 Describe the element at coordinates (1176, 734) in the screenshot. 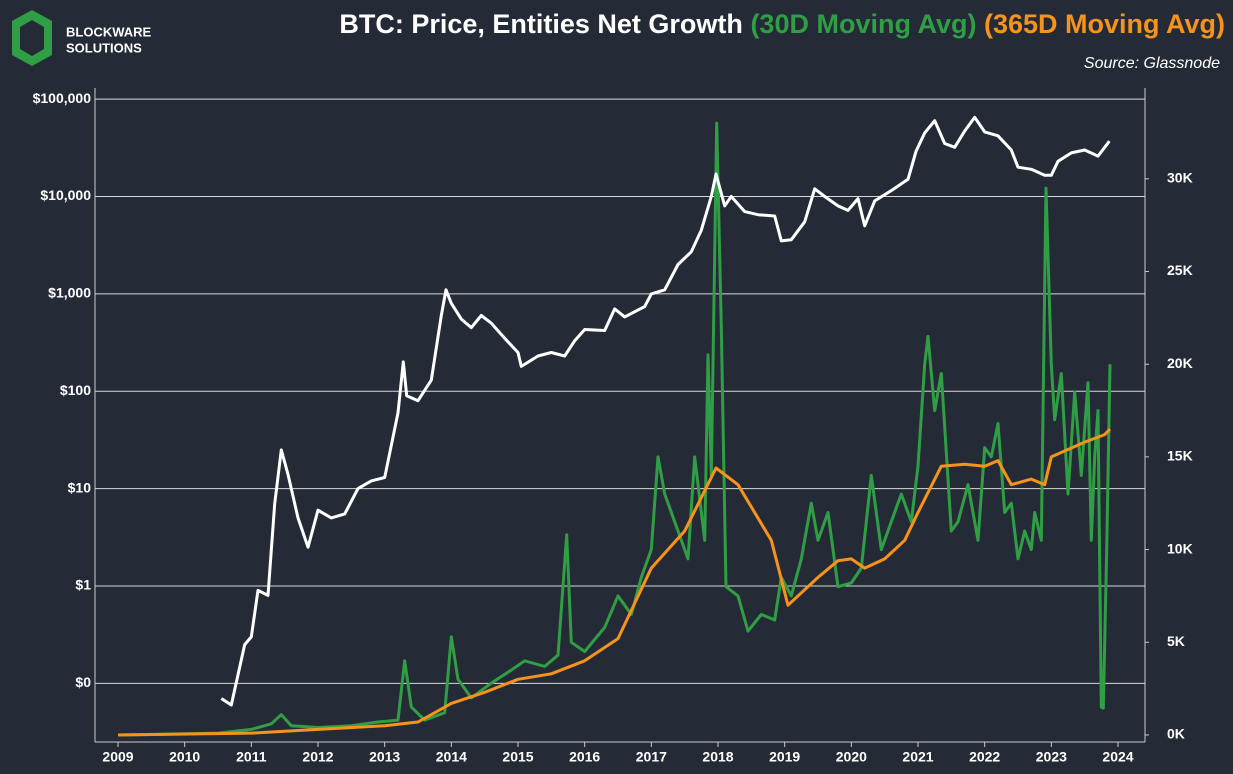

I see `y2-tick-label: 0K` at that location.